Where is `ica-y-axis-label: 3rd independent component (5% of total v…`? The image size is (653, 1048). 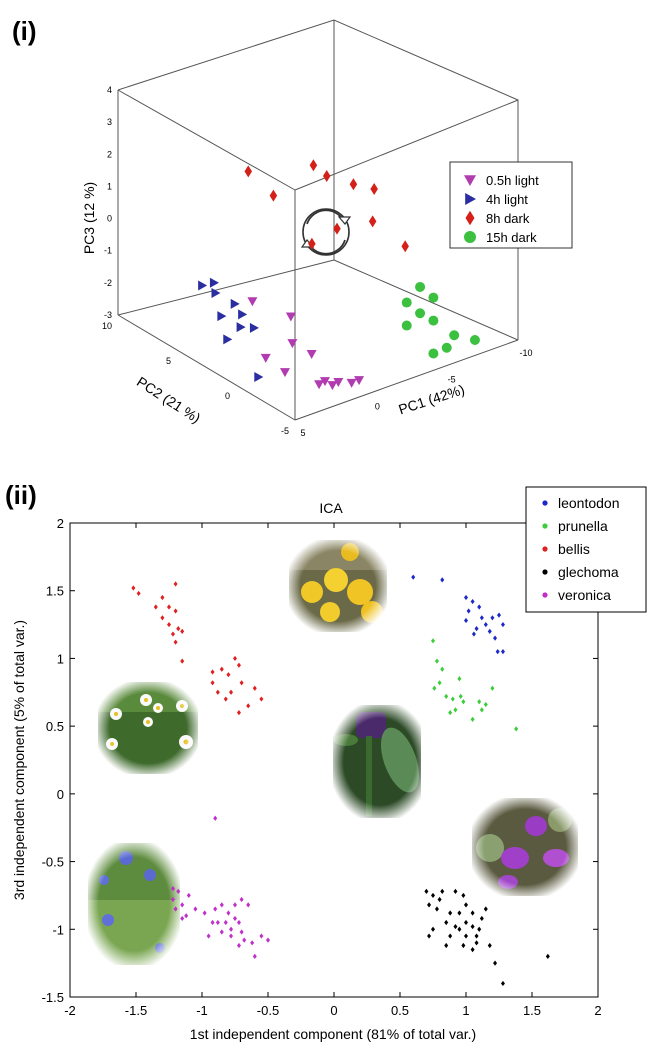
ica-y-axis-label: 3rd independent component (5% of total v… is located at coordinates (19, 760).